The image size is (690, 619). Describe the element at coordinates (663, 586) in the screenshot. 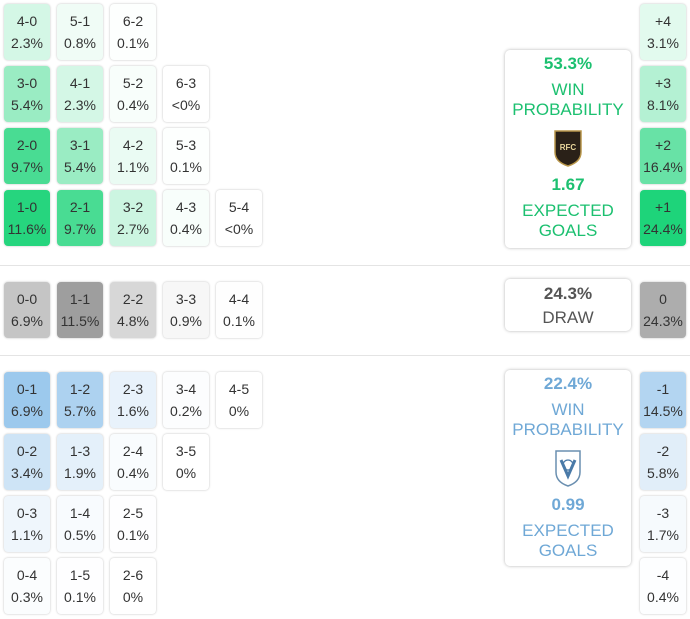

I see `goal-margin-cell: -4 0.4%` at that location.